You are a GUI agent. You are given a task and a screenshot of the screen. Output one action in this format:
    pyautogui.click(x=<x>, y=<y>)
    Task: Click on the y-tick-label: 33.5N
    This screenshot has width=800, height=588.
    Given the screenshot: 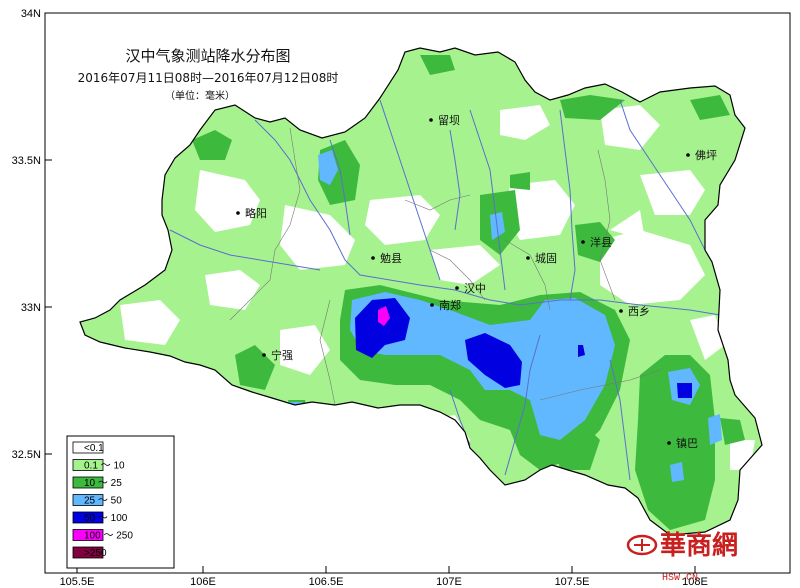 What is the action you would take?
    pyautogui.click(x=26, y=161)
    